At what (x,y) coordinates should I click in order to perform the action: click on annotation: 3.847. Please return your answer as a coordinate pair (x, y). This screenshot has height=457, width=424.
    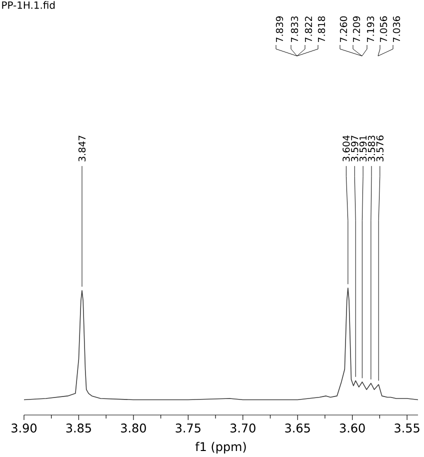
    Looking at the image, I should click on (82, 149).